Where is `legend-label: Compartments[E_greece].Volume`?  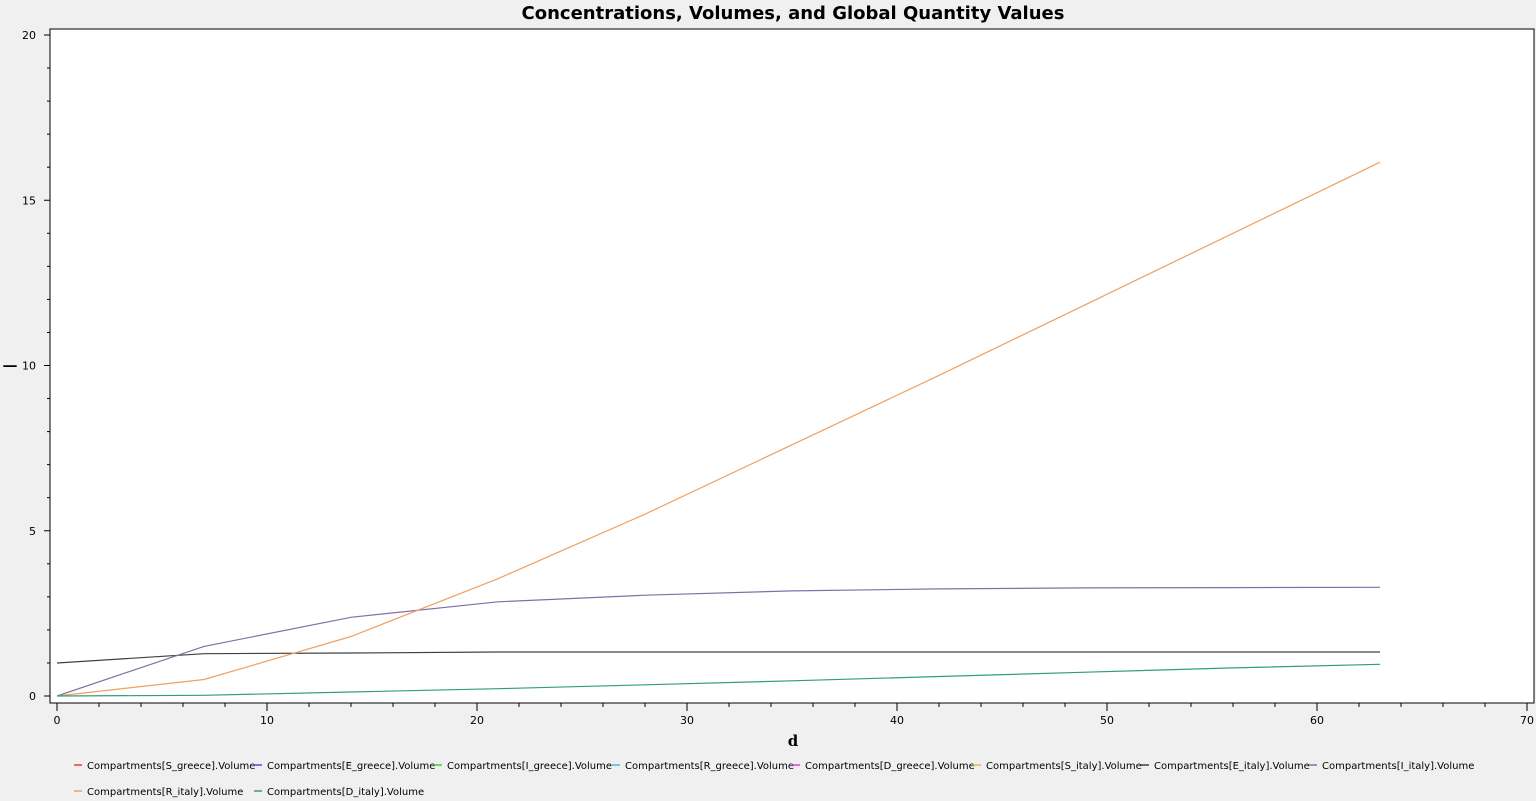 legend-label: Compartments[E_greece].Volume is located at coordinates (351, 766).